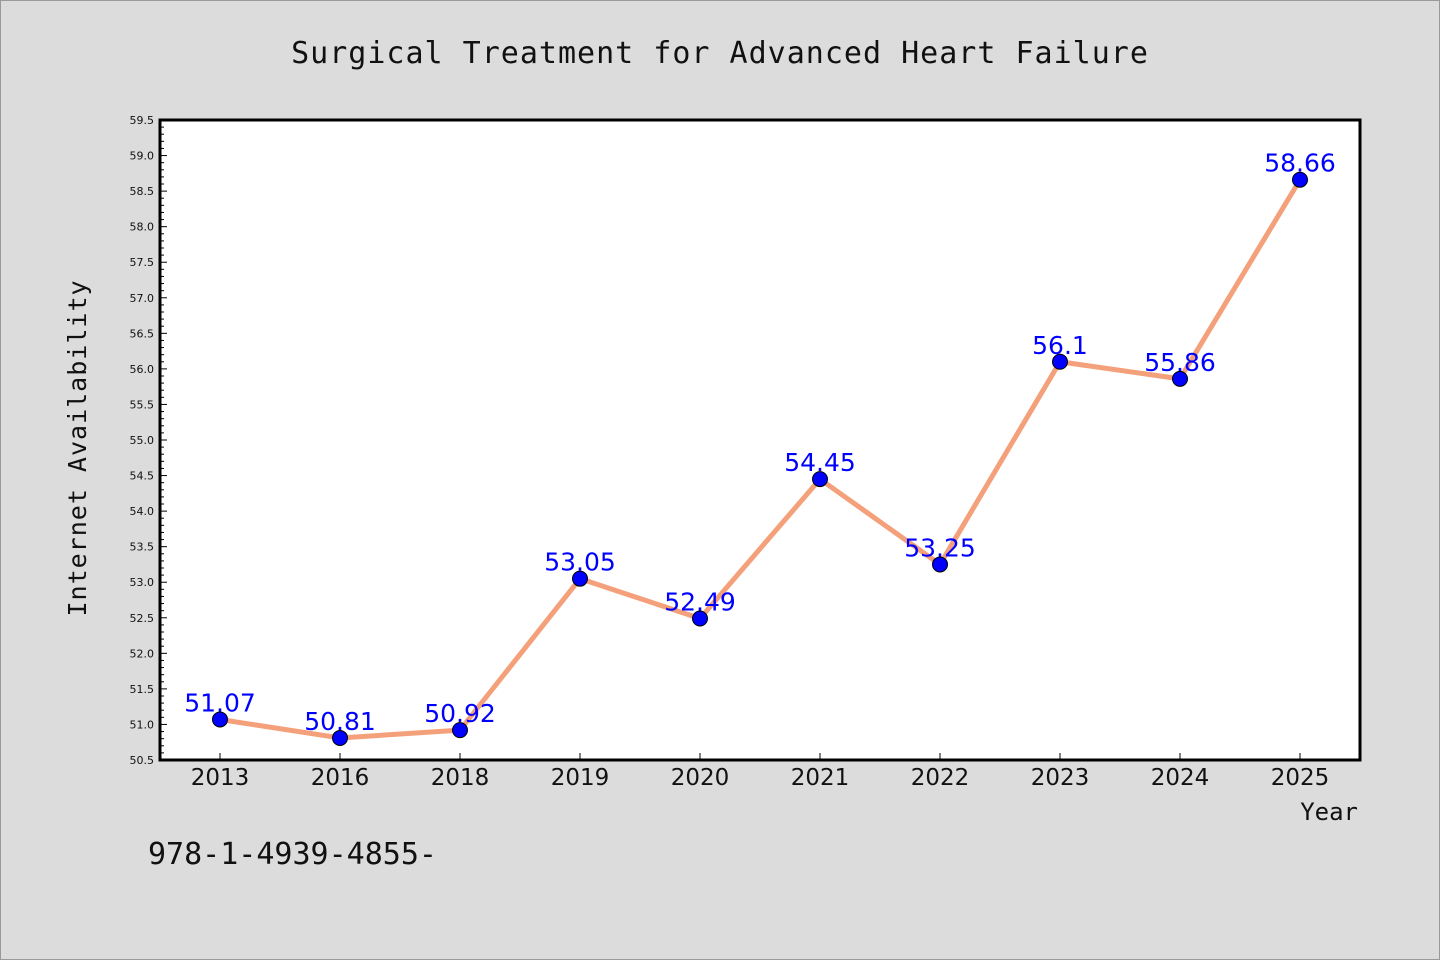  Describe the element at coordinates (142, 191) in the screenshot. I see `y-tick-label: 58.5` at that location.